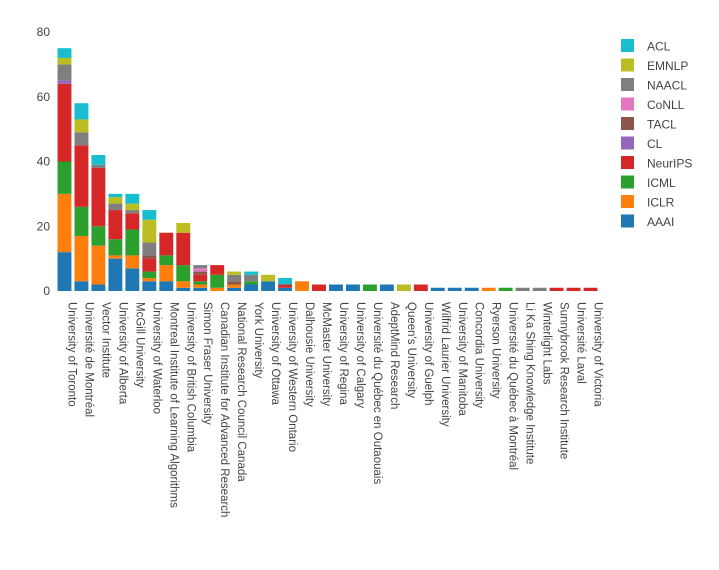 Image resolution: width=719 pixels, height=570 pixels. What do you see at coordinates (654, 66) in the screenshot?
I see `legend-item-emnlp: EMNLP` at bounding box center [654, 66].